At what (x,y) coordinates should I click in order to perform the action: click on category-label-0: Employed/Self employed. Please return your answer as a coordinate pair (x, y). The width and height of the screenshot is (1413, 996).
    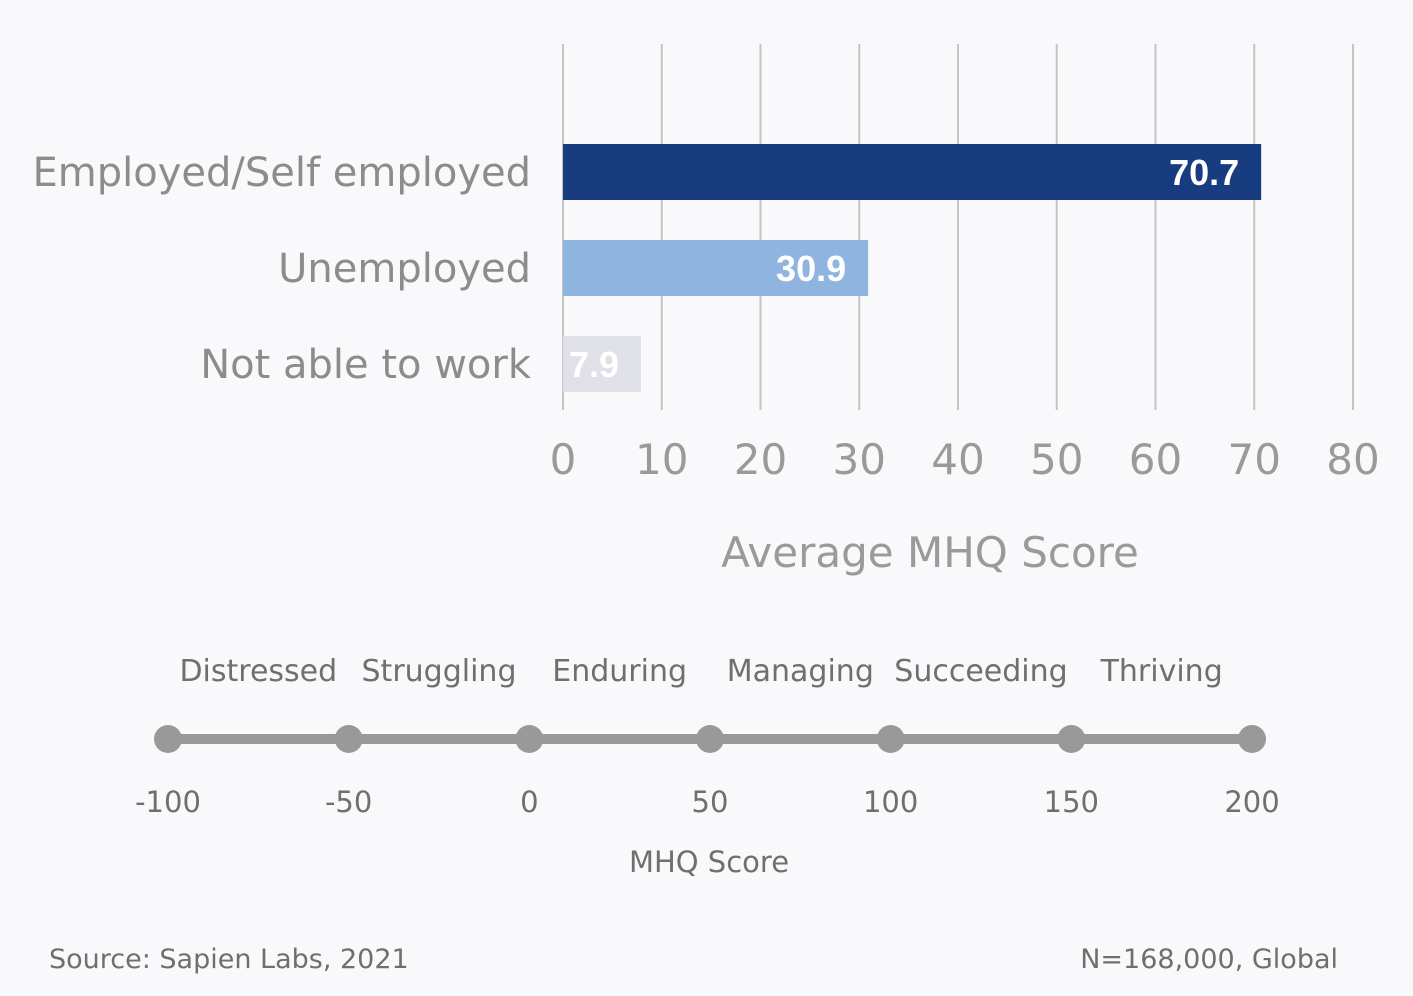
    Looking at the image, I should click on (282, 173).